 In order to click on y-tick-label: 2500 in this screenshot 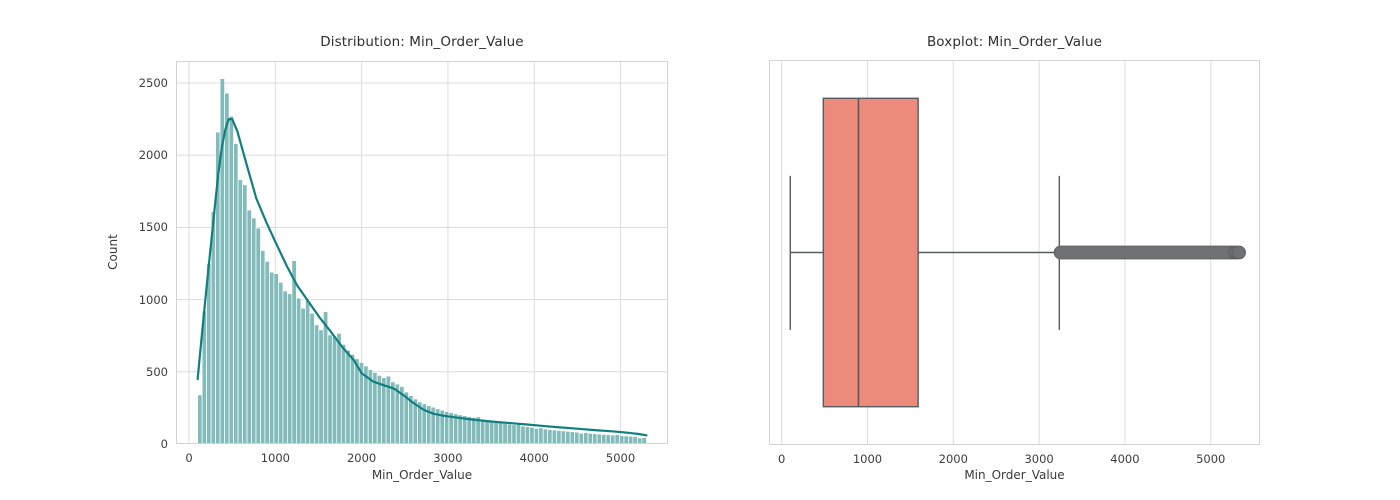, I will do `click(153, 82)`.